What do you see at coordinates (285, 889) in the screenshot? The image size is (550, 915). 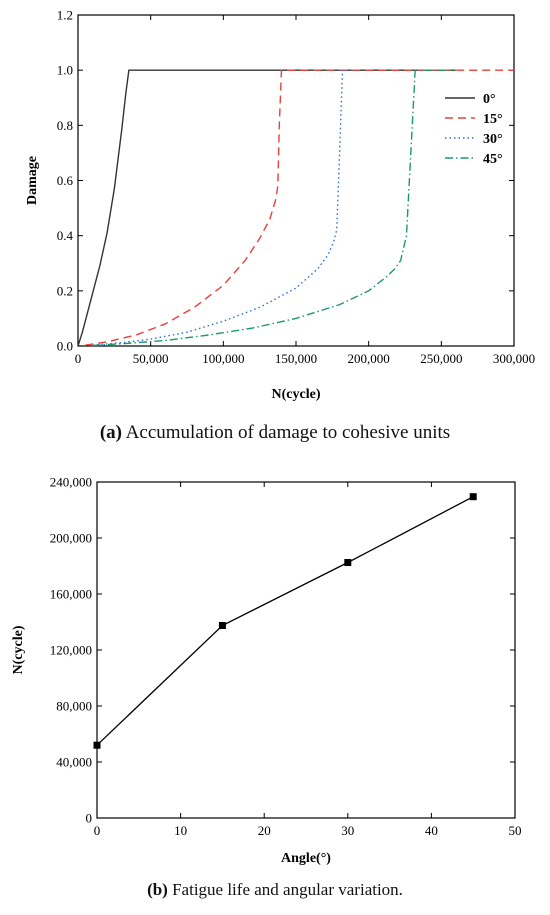 I see `caption-b-text: Fatigue life and angular variation.` at bounding box center [285, 889].